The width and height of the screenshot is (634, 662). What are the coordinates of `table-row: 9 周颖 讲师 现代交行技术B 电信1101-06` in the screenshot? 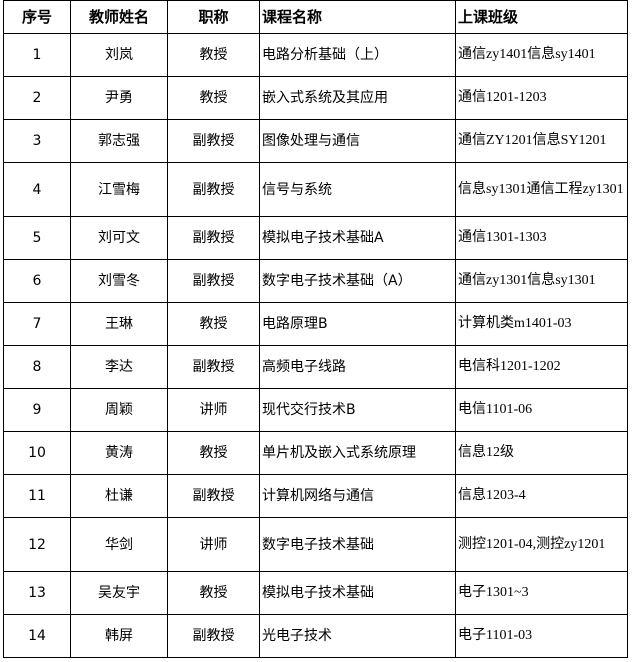 It's located at (315, 410).